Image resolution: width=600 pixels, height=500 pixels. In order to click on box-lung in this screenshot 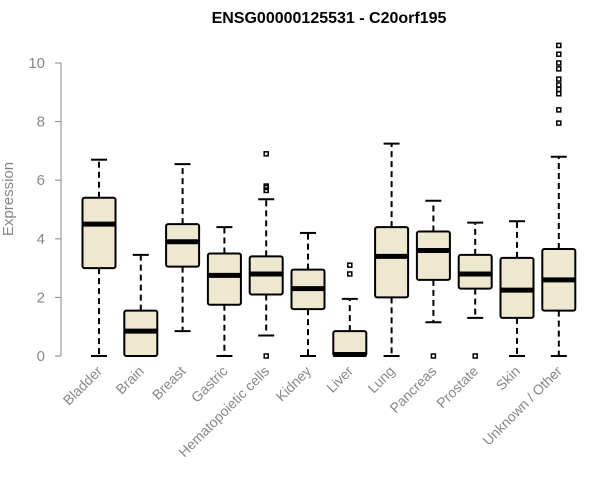, I will do `click(392, 249)`.